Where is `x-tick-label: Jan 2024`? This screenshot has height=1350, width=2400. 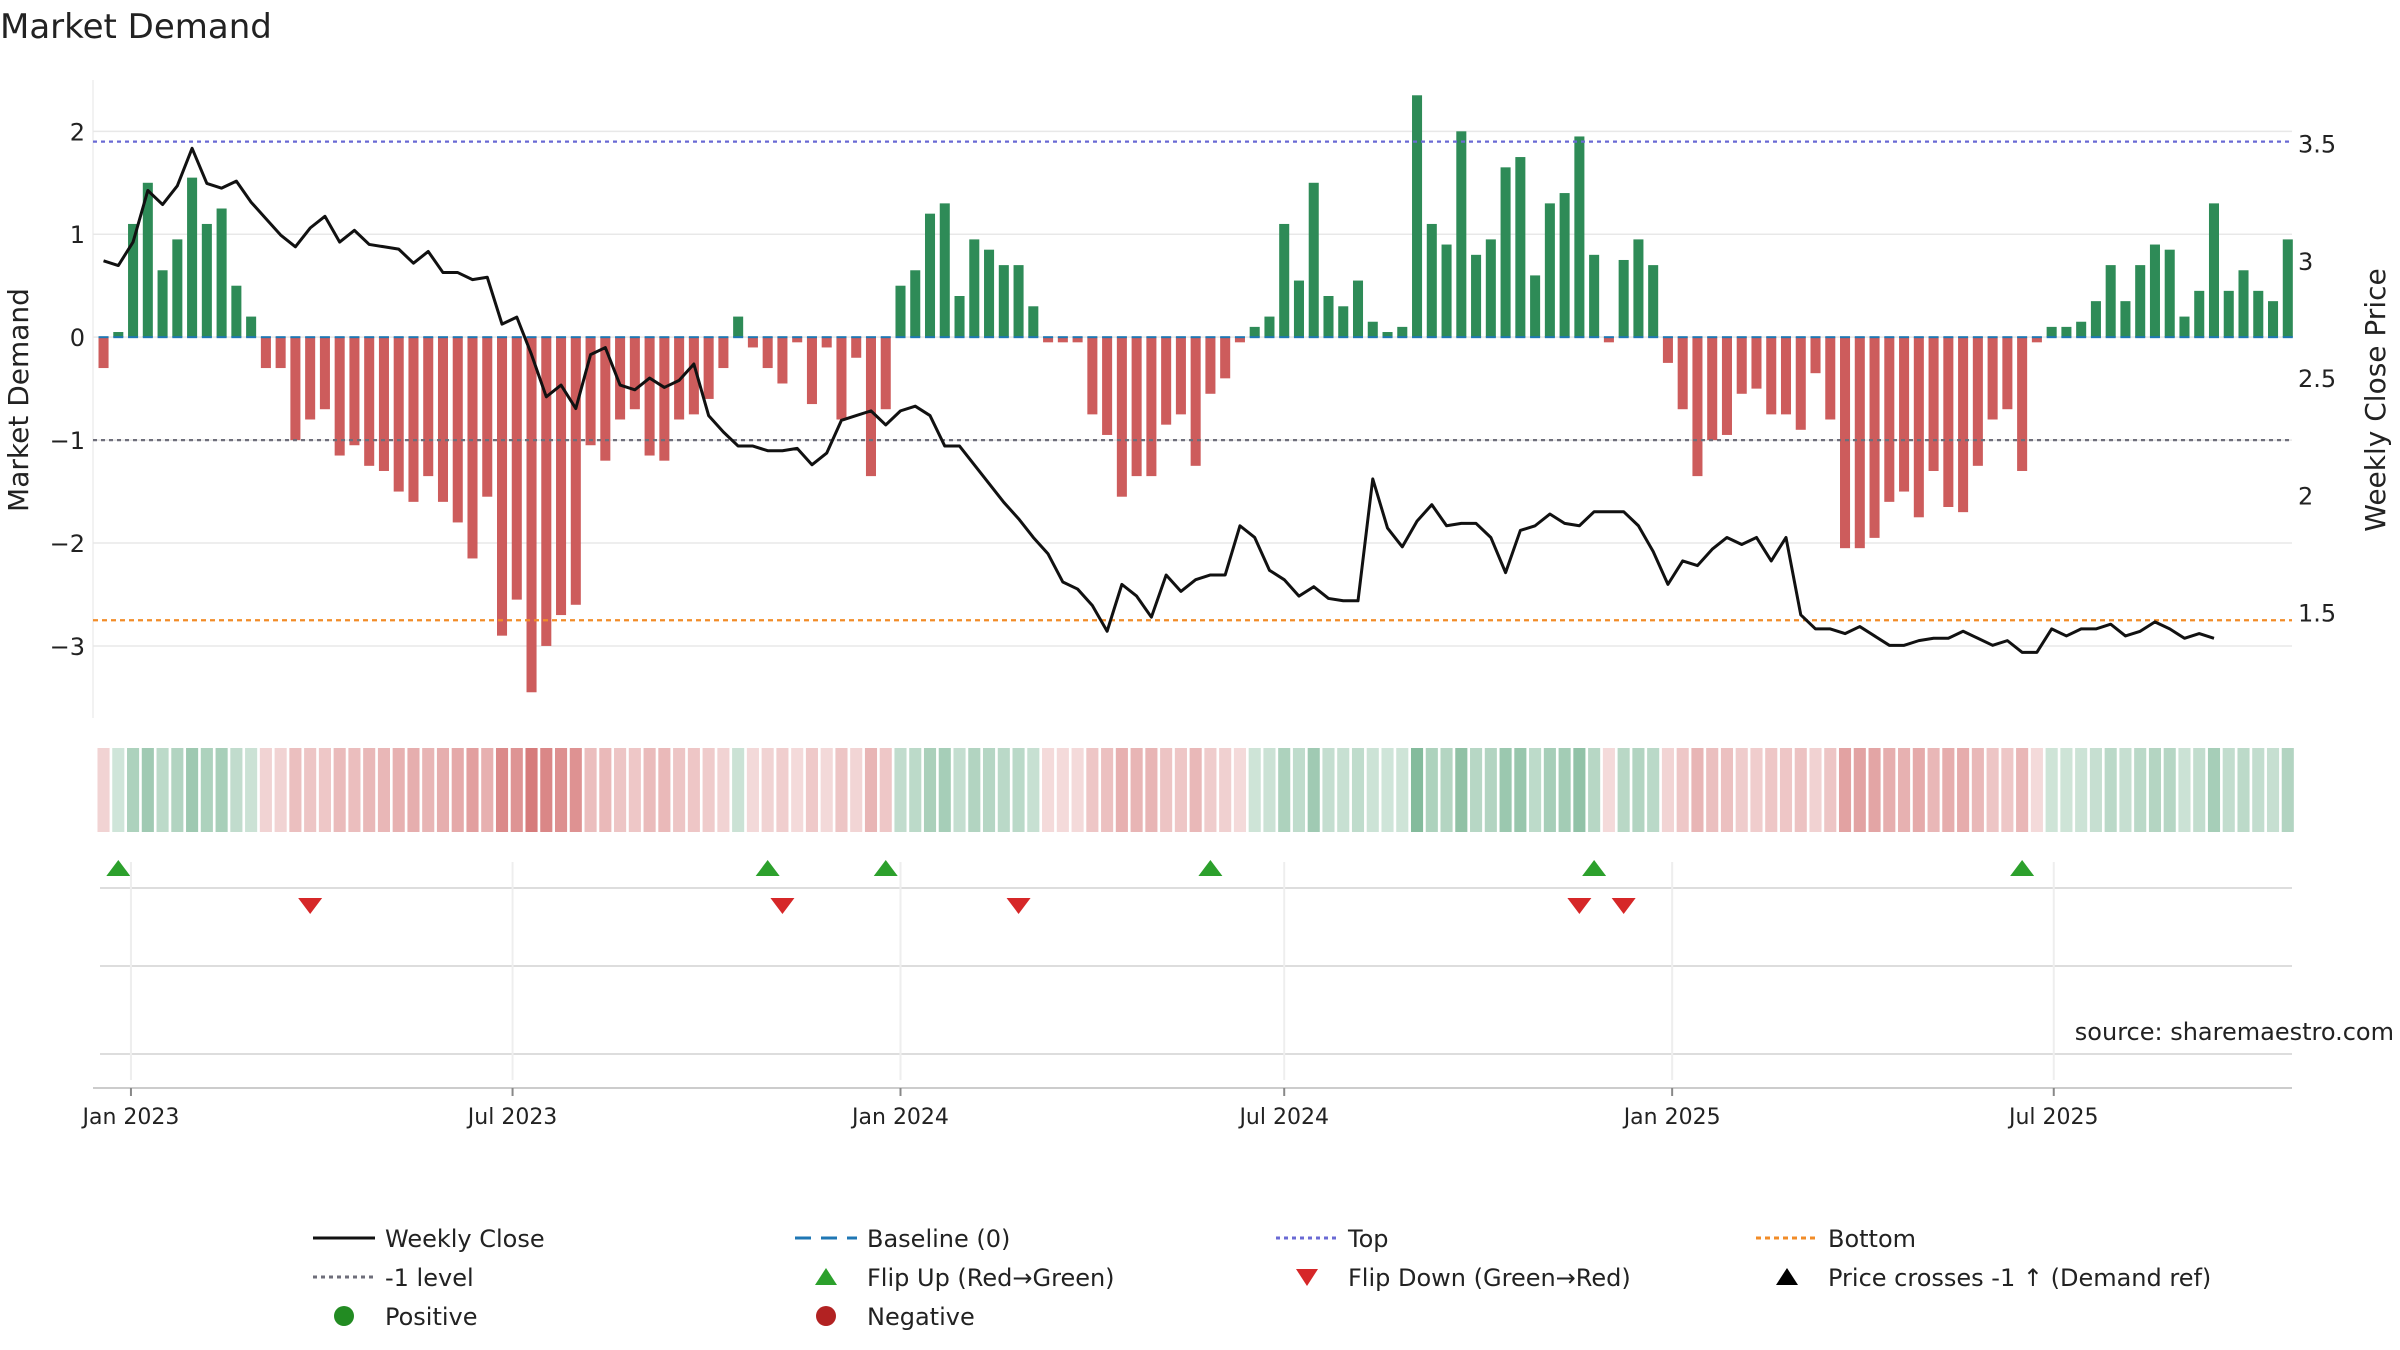
x-tick-label: Jan 2024 is located at coordinates (899, 1117).